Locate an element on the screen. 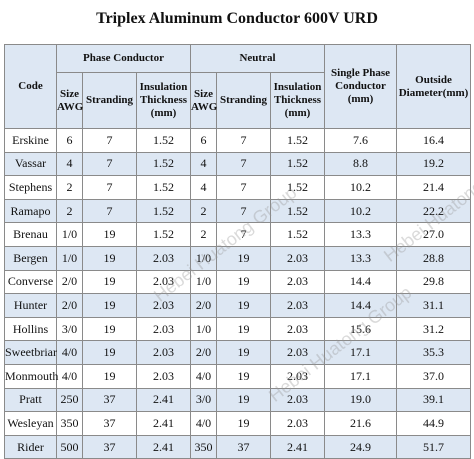 Image resolution: width=474 pixels, height=459 pixels. phase-stranding-cell: 37 is located at coordinates (109, 400).